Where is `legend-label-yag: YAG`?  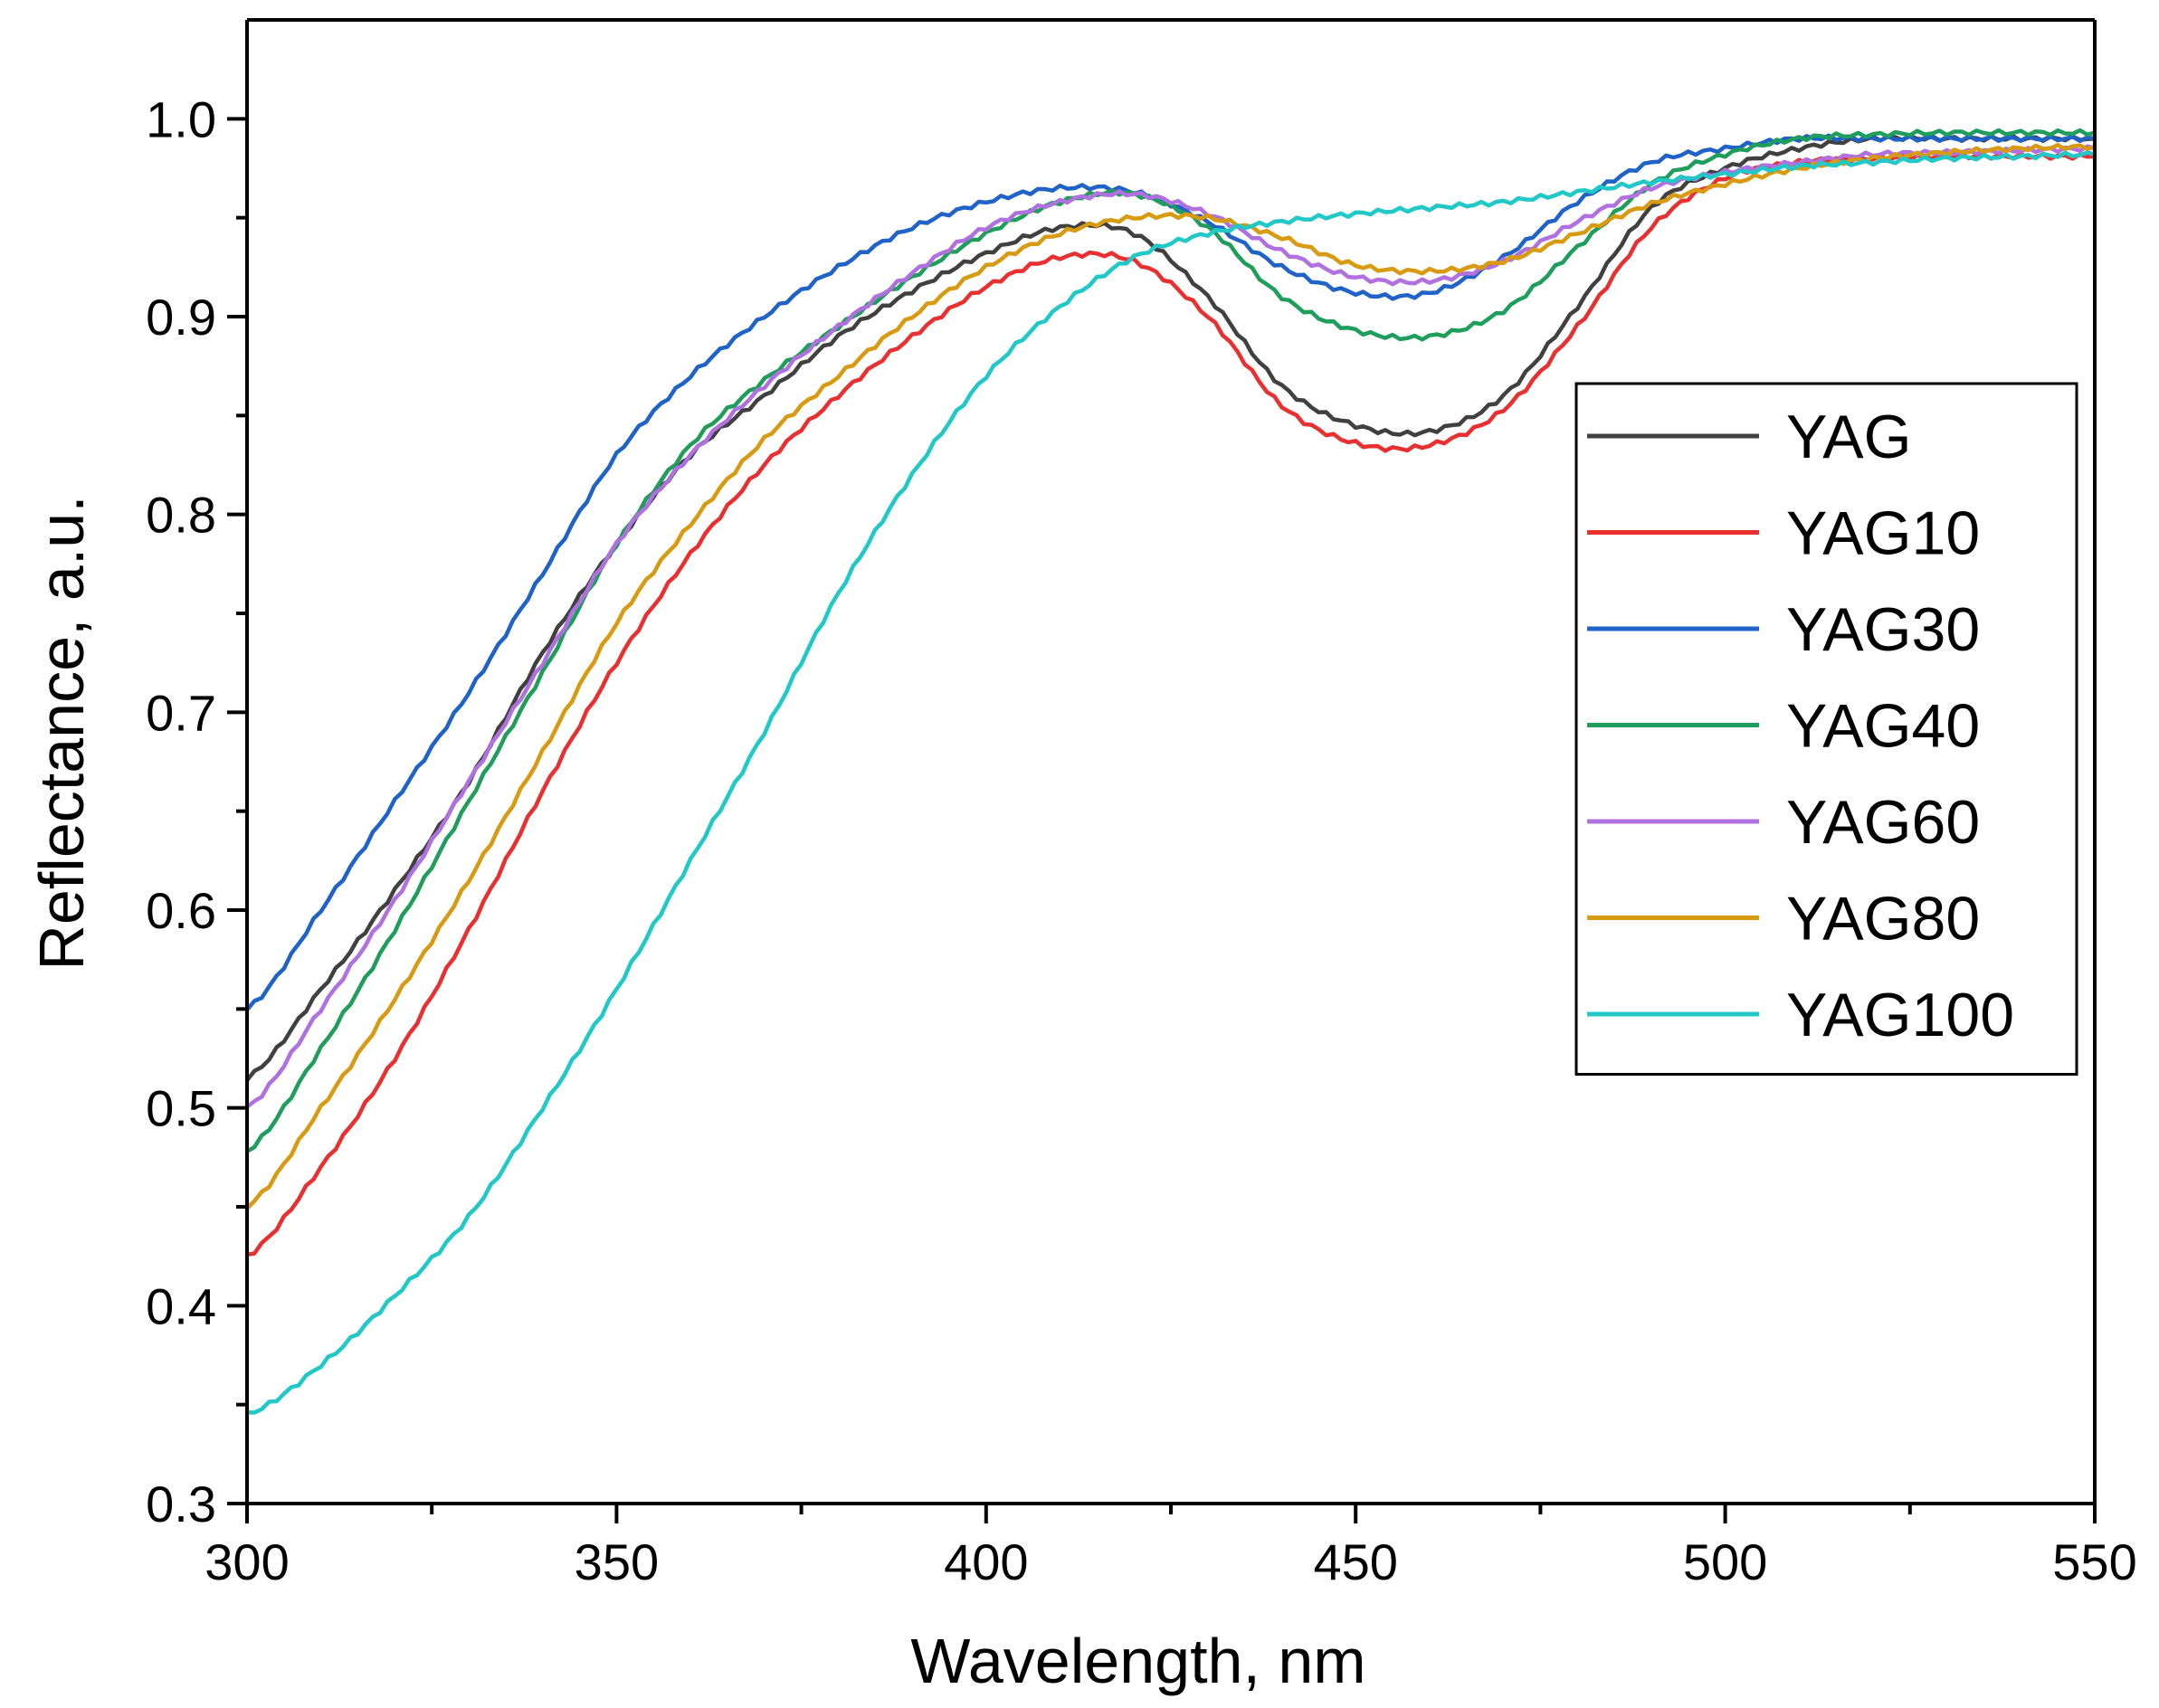
legend-label-yag: YAG is located at coordinates (1849, 437).